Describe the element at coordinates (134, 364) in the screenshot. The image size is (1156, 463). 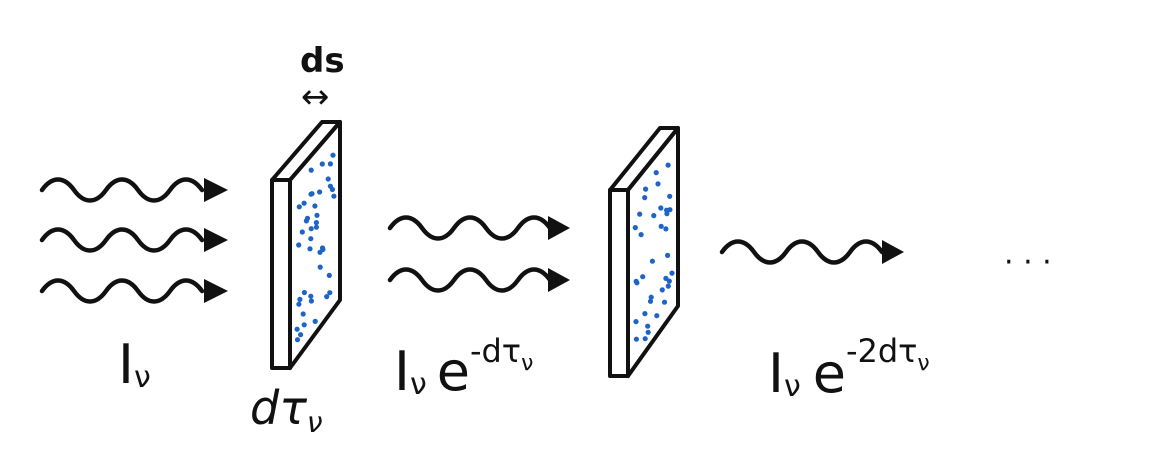
I see `intensity-label: Iν` at that location.